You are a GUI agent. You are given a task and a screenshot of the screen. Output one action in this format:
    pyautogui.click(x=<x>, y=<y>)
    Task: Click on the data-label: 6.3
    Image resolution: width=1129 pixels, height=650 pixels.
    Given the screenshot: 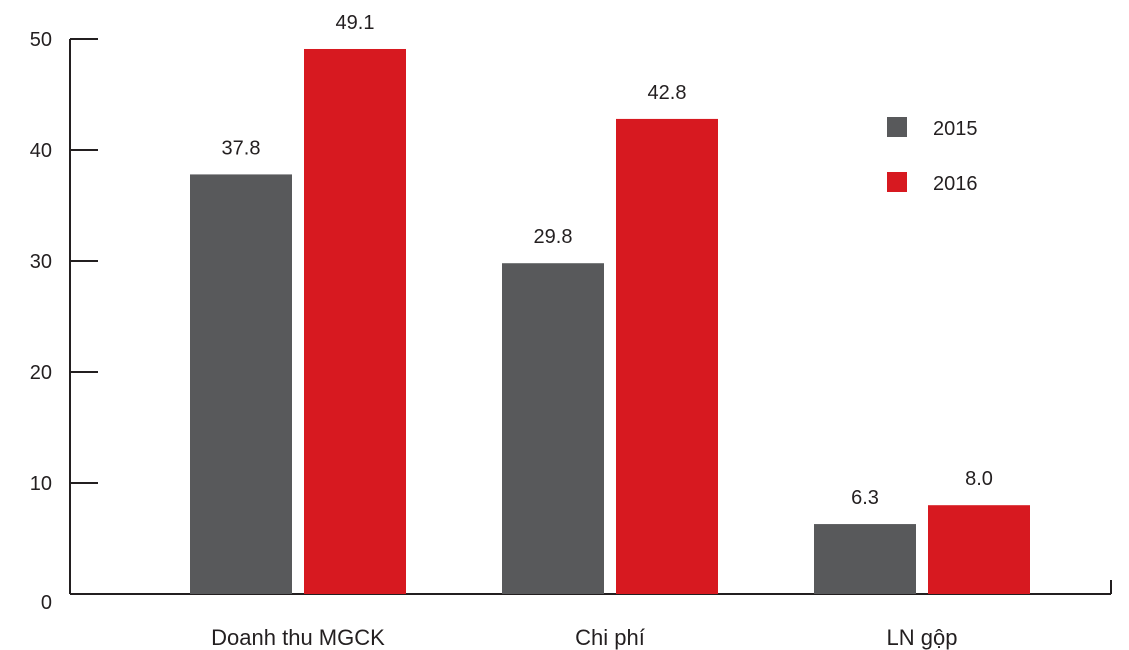 What is the action you would take?
    pyautogui.click(x=865, y=498)
    